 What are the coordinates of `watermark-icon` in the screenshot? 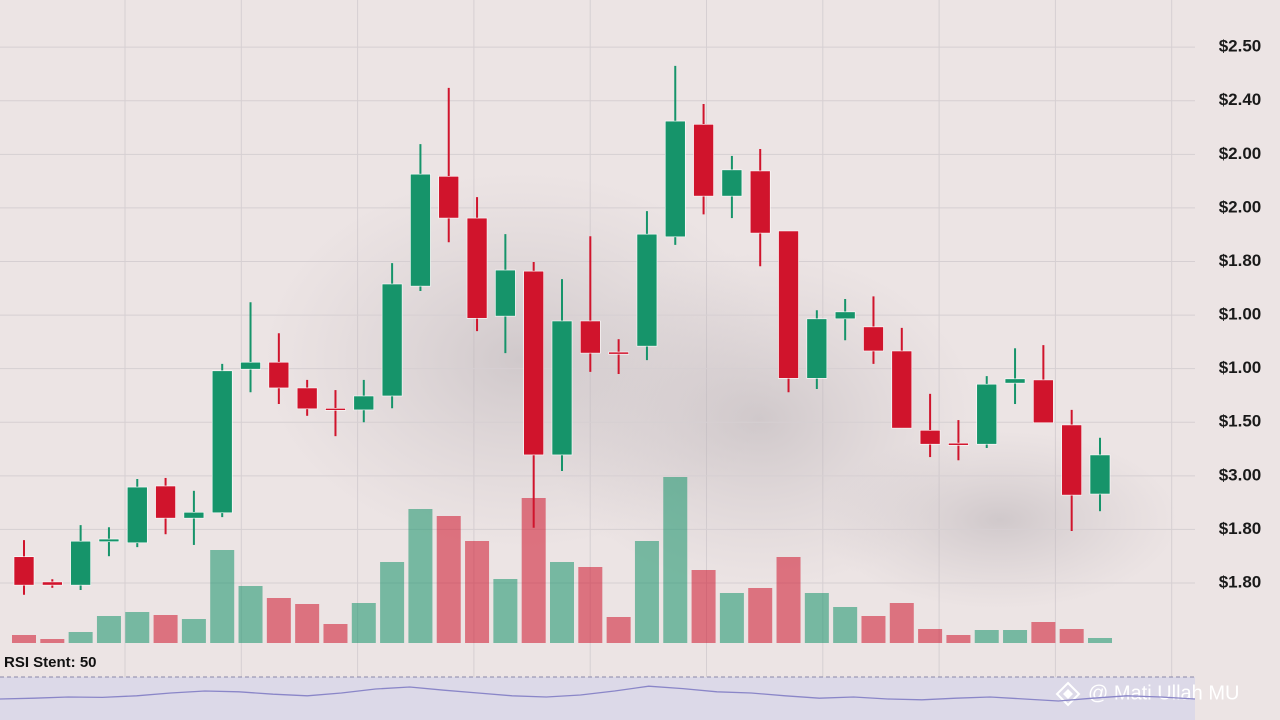 It's located at (1068, 694).